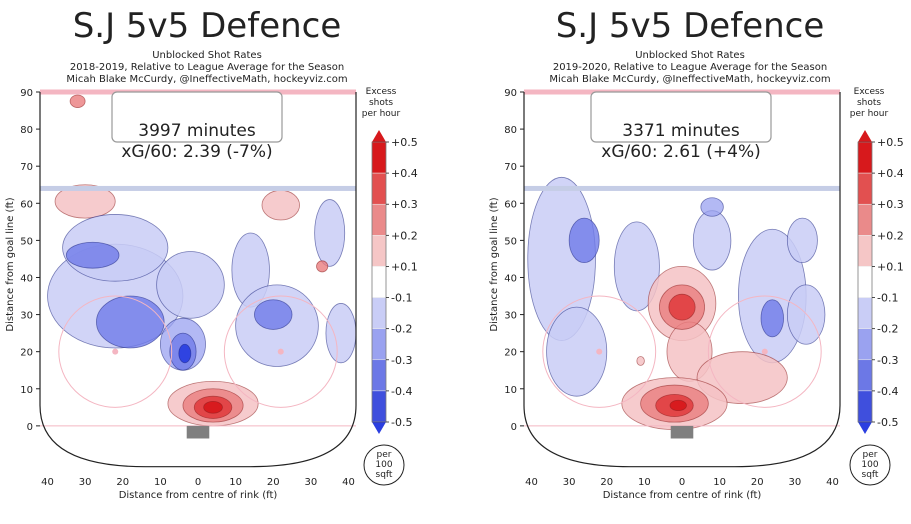 This screenshot has width=911, height=524. I want to click on xg-label: xG/60: 2.39 (-7%), so click(196, 152).